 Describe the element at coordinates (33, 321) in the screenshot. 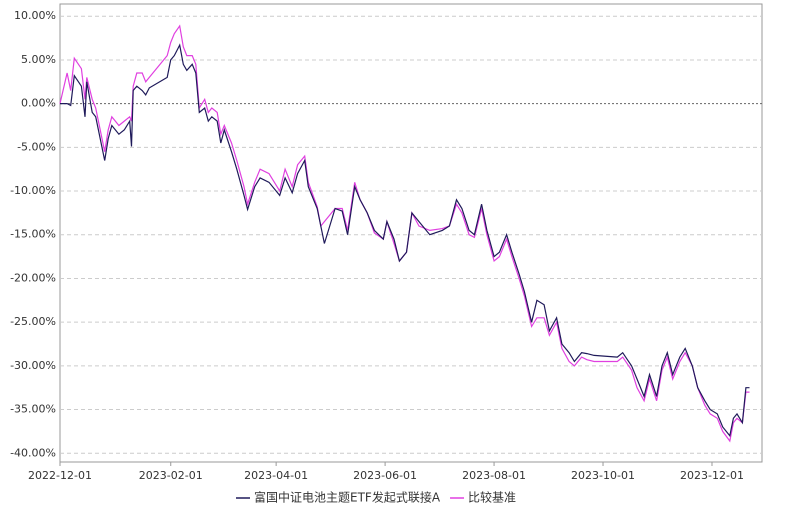

I see `y-tick-label: -25.00%` at that location.